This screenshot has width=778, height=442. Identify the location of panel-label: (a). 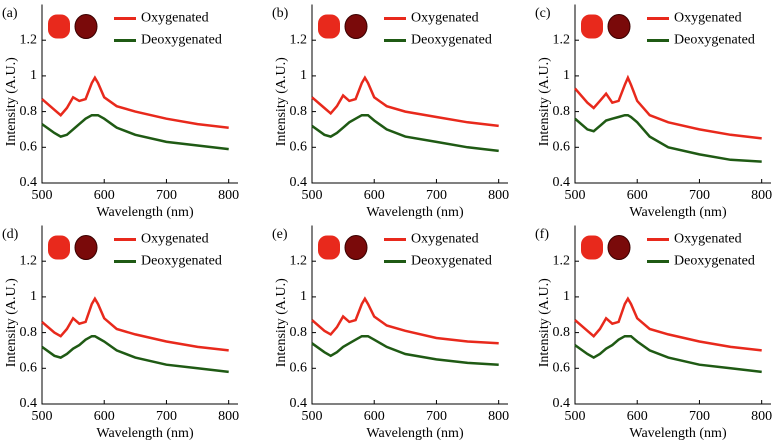
(10, 13).